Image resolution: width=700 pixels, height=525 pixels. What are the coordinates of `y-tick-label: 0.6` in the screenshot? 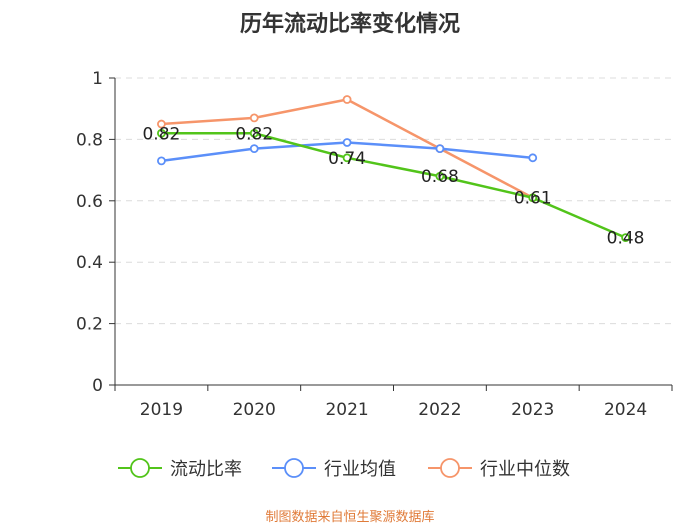 It's located at (89, 202).